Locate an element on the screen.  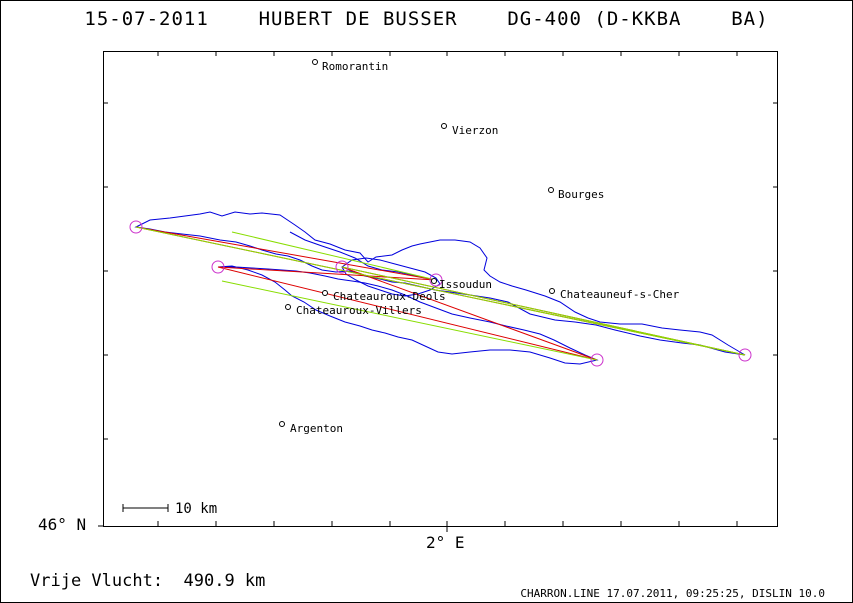
free-flight-distance: Vrije Vlucht: 490.9 km is located at coordinates (148, 581).